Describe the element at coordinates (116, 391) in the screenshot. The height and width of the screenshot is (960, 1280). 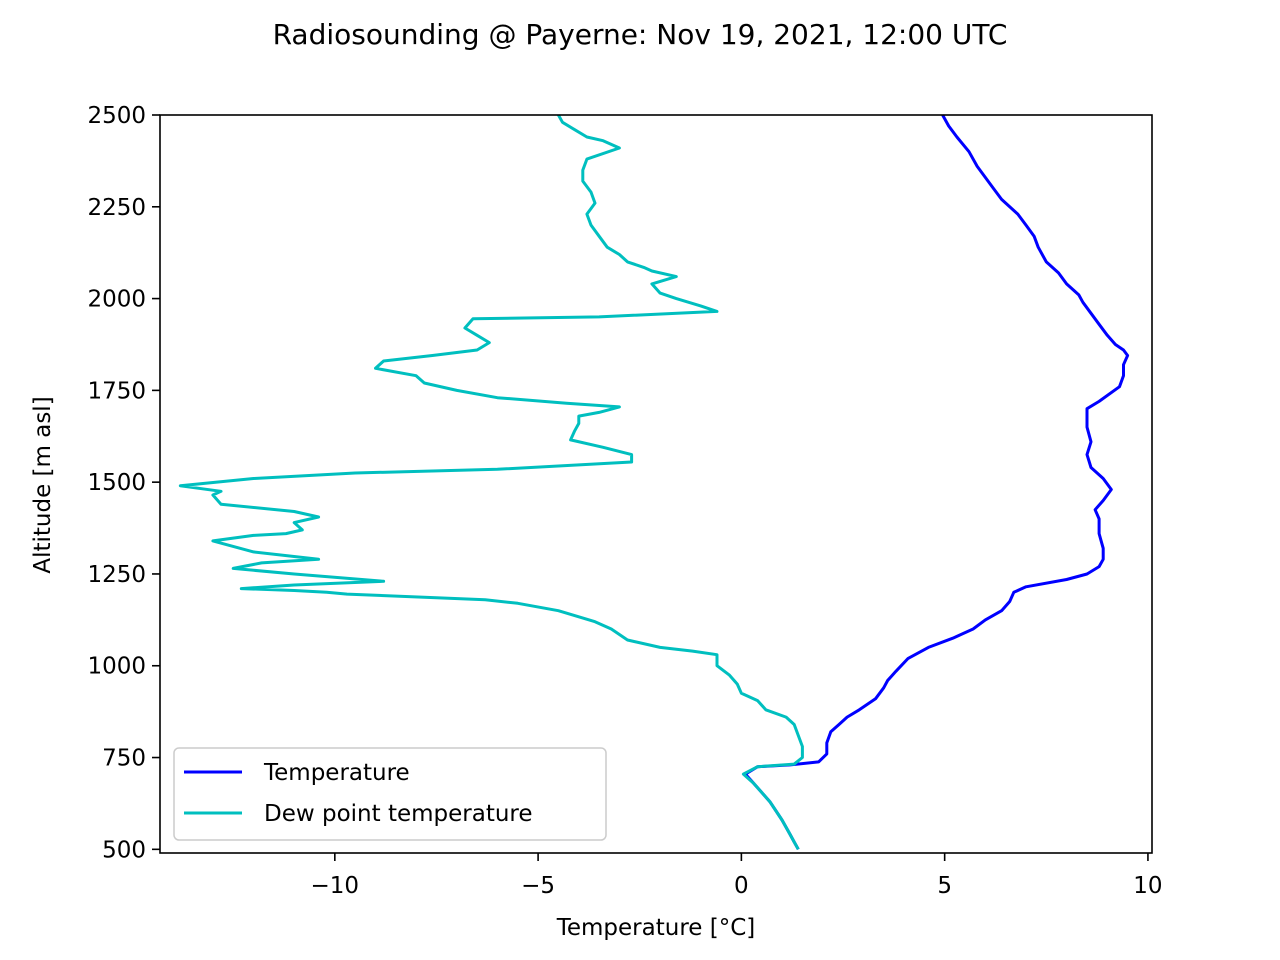
I see `y-tick-label: 1750` at that location.